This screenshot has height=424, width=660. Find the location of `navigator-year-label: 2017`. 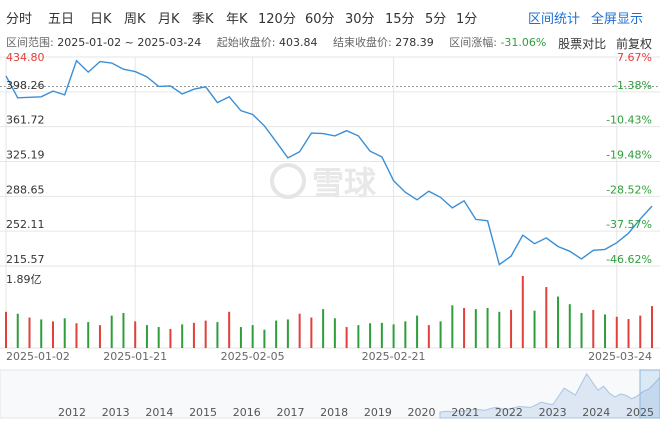

navigator-year-label: 2017 is located at coordinates (290, 412).